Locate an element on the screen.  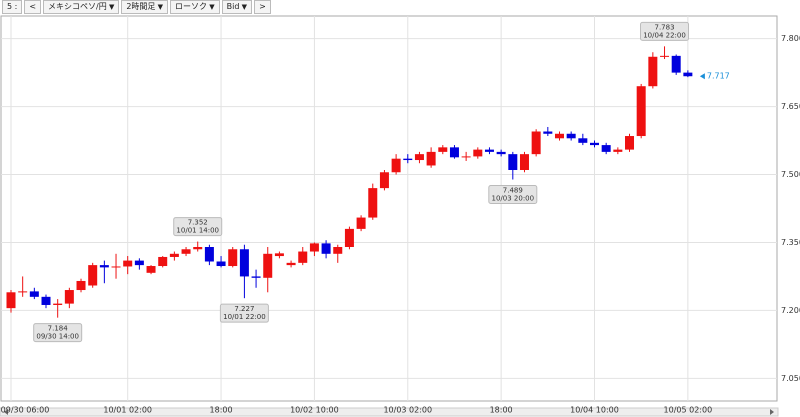
annotation-value: 7.227 is located at coordinates (244, 309).